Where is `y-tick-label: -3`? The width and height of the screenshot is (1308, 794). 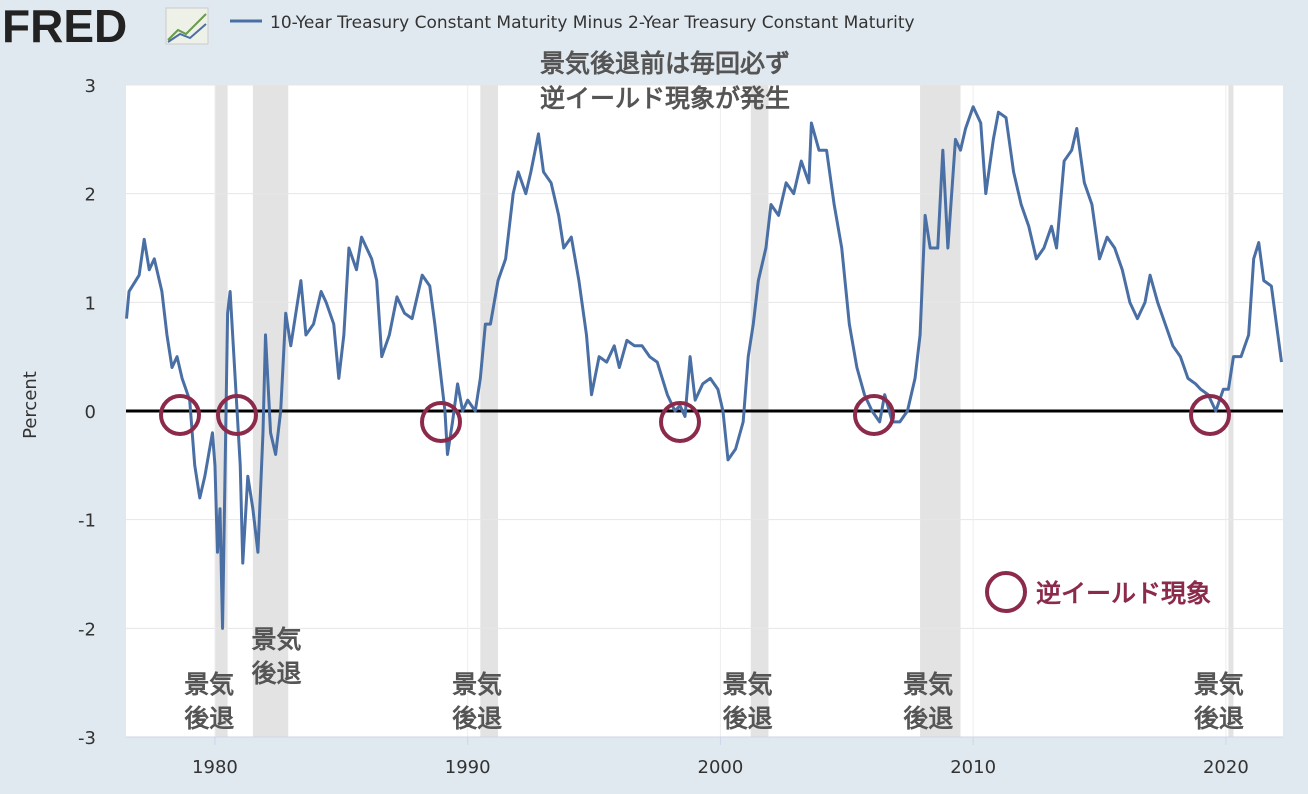 y-tick-label: -3 is located at coordinates (87, 738).